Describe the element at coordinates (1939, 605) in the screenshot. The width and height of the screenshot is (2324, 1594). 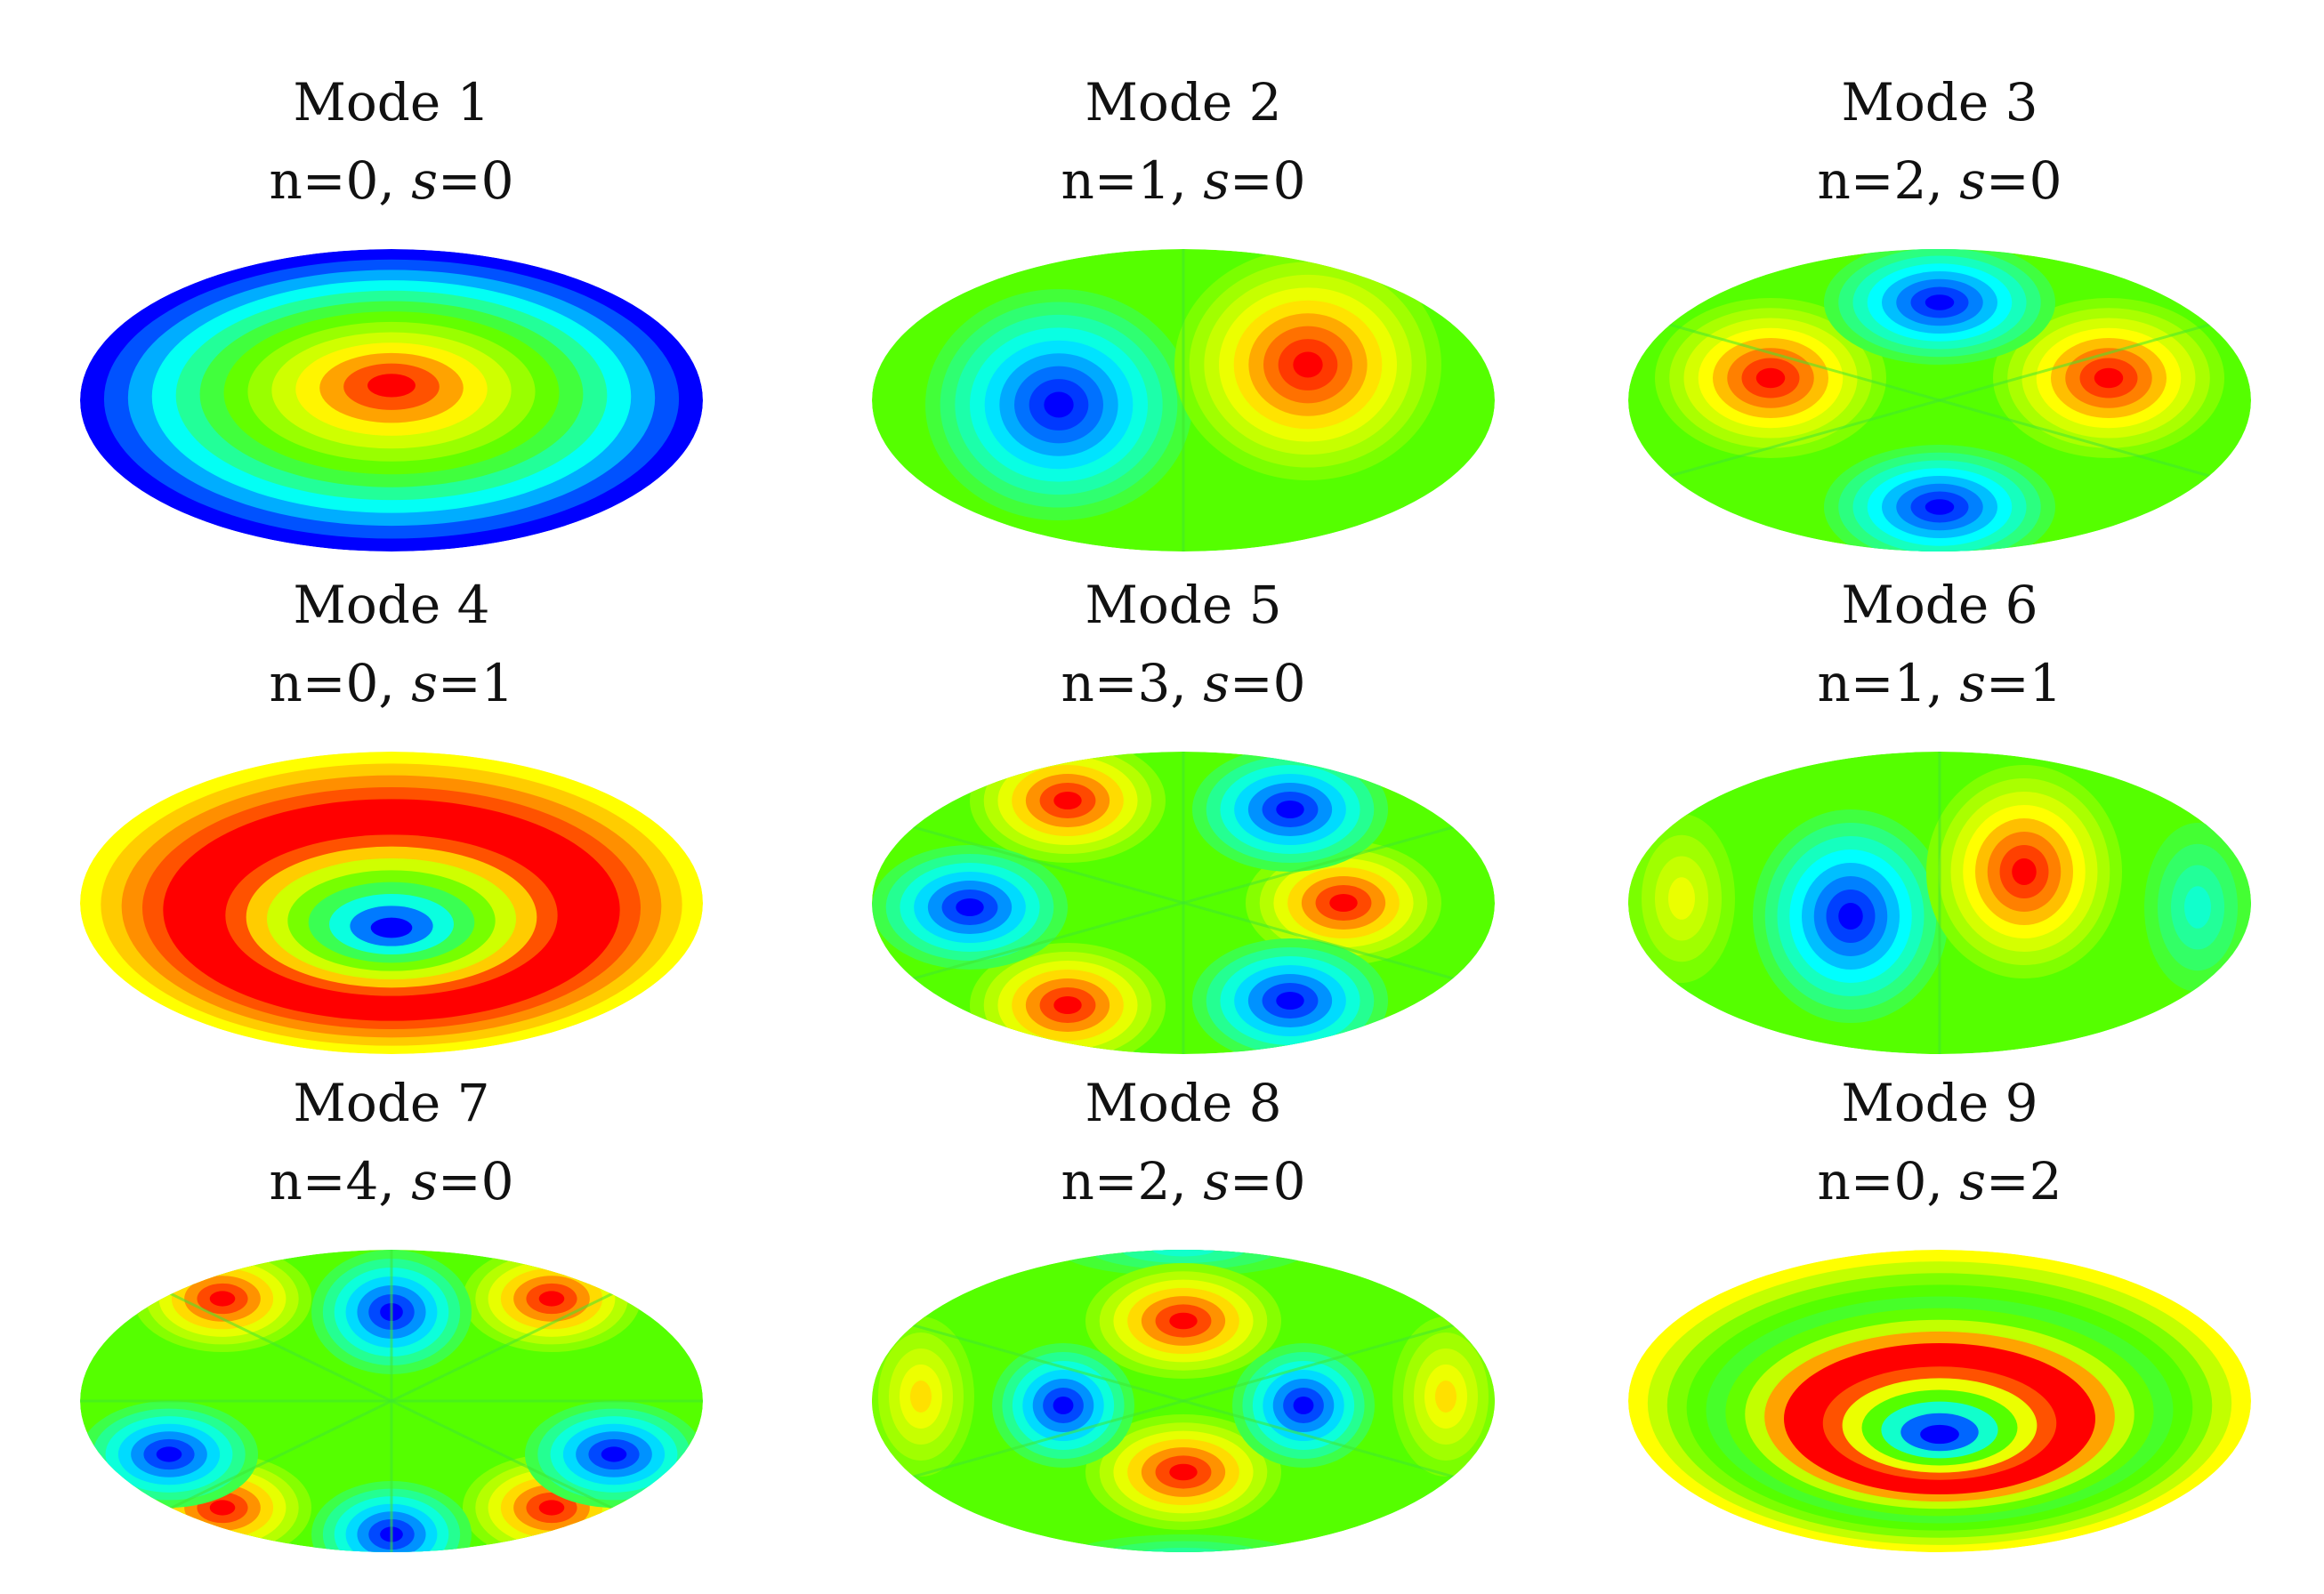
I see `mode-title: Mode 6` at that location.